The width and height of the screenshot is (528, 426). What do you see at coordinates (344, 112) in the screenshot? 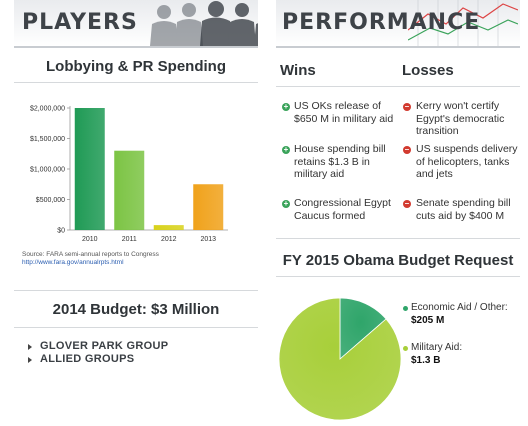
I see `win-item: US OKs release of $650 M in military aid` at bounding box center [344, 112].